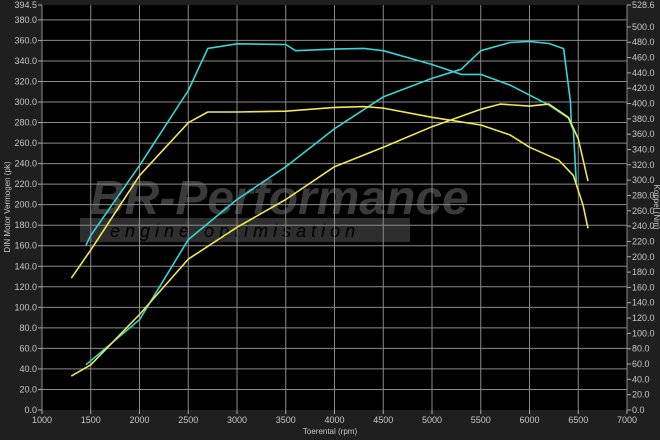  Describe the element at coordinates (643, 73) in the screenshot. I see `y2-tick-label: 440.0` at that location.